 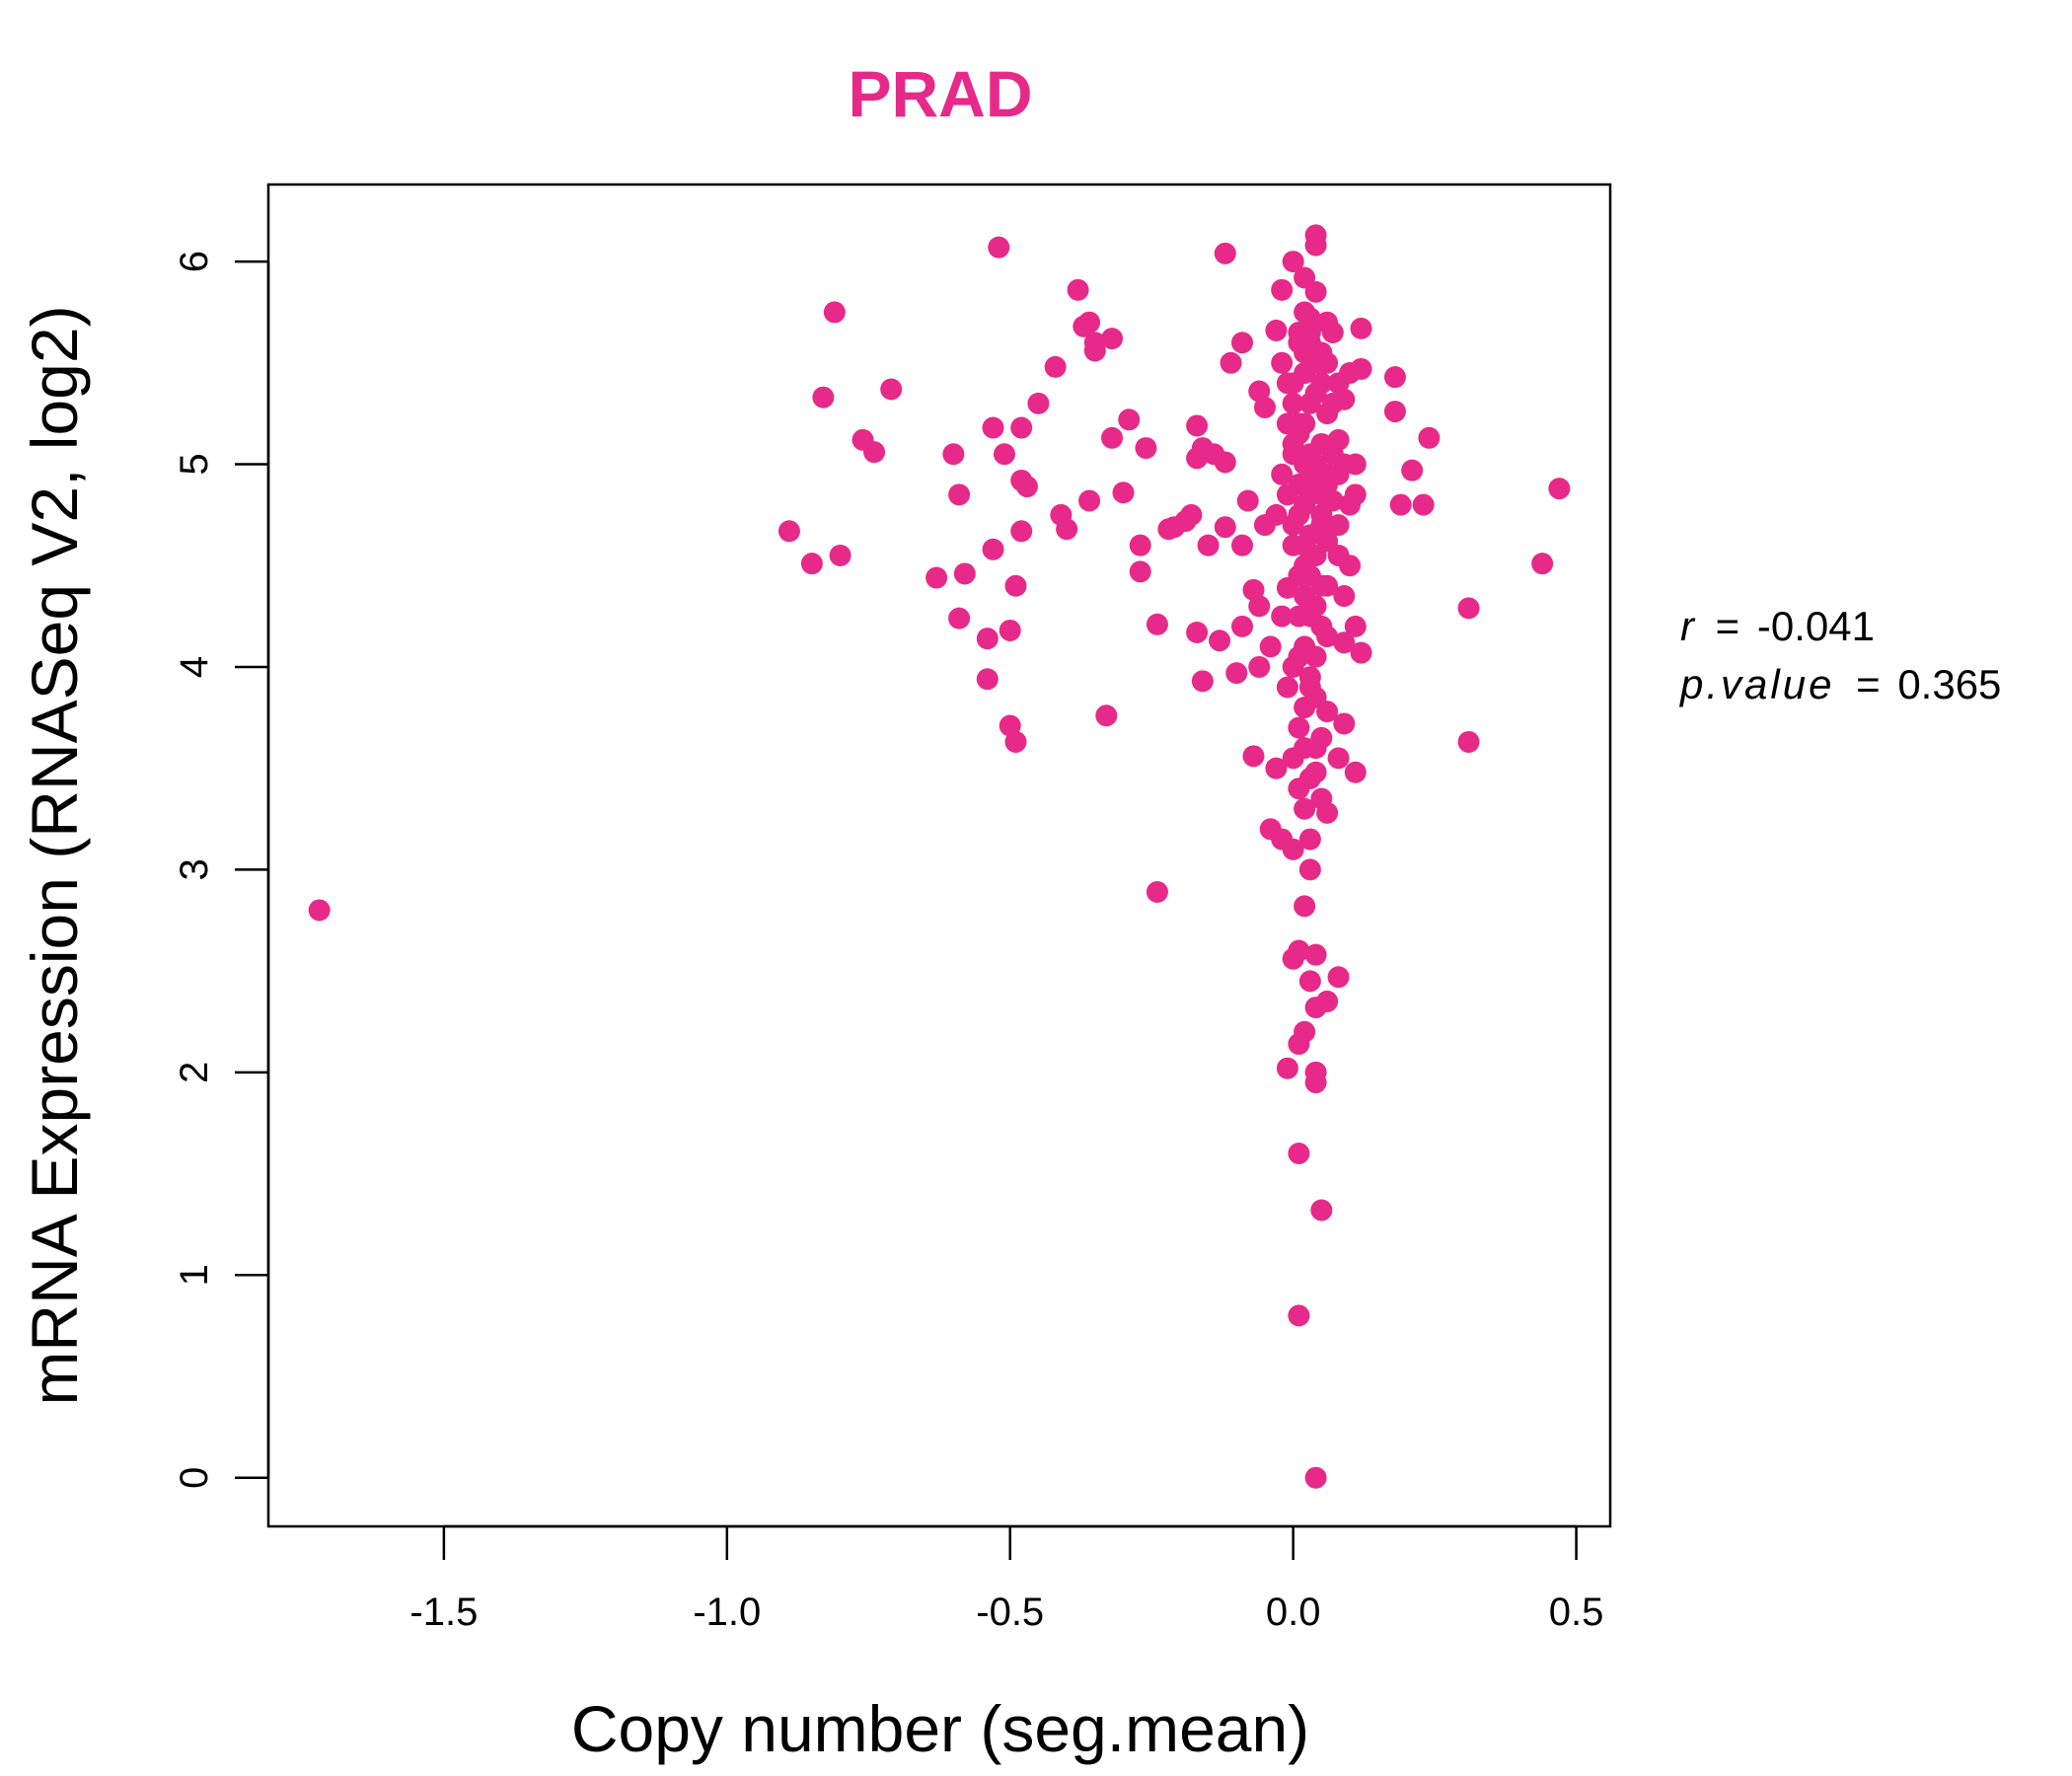 What do you see at coordinates (194, 667) in the screenshot?
I see `y-tick-label: 4` at bounding box center [194, 667].